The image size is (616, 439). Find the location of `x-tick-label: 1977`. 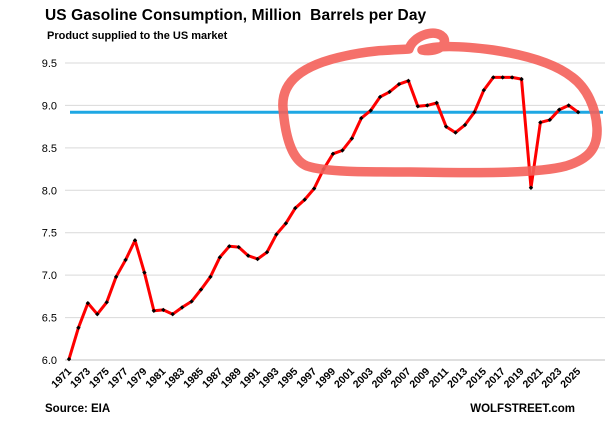

x-tick-label: 1977 is located at coordinates (118, 378).